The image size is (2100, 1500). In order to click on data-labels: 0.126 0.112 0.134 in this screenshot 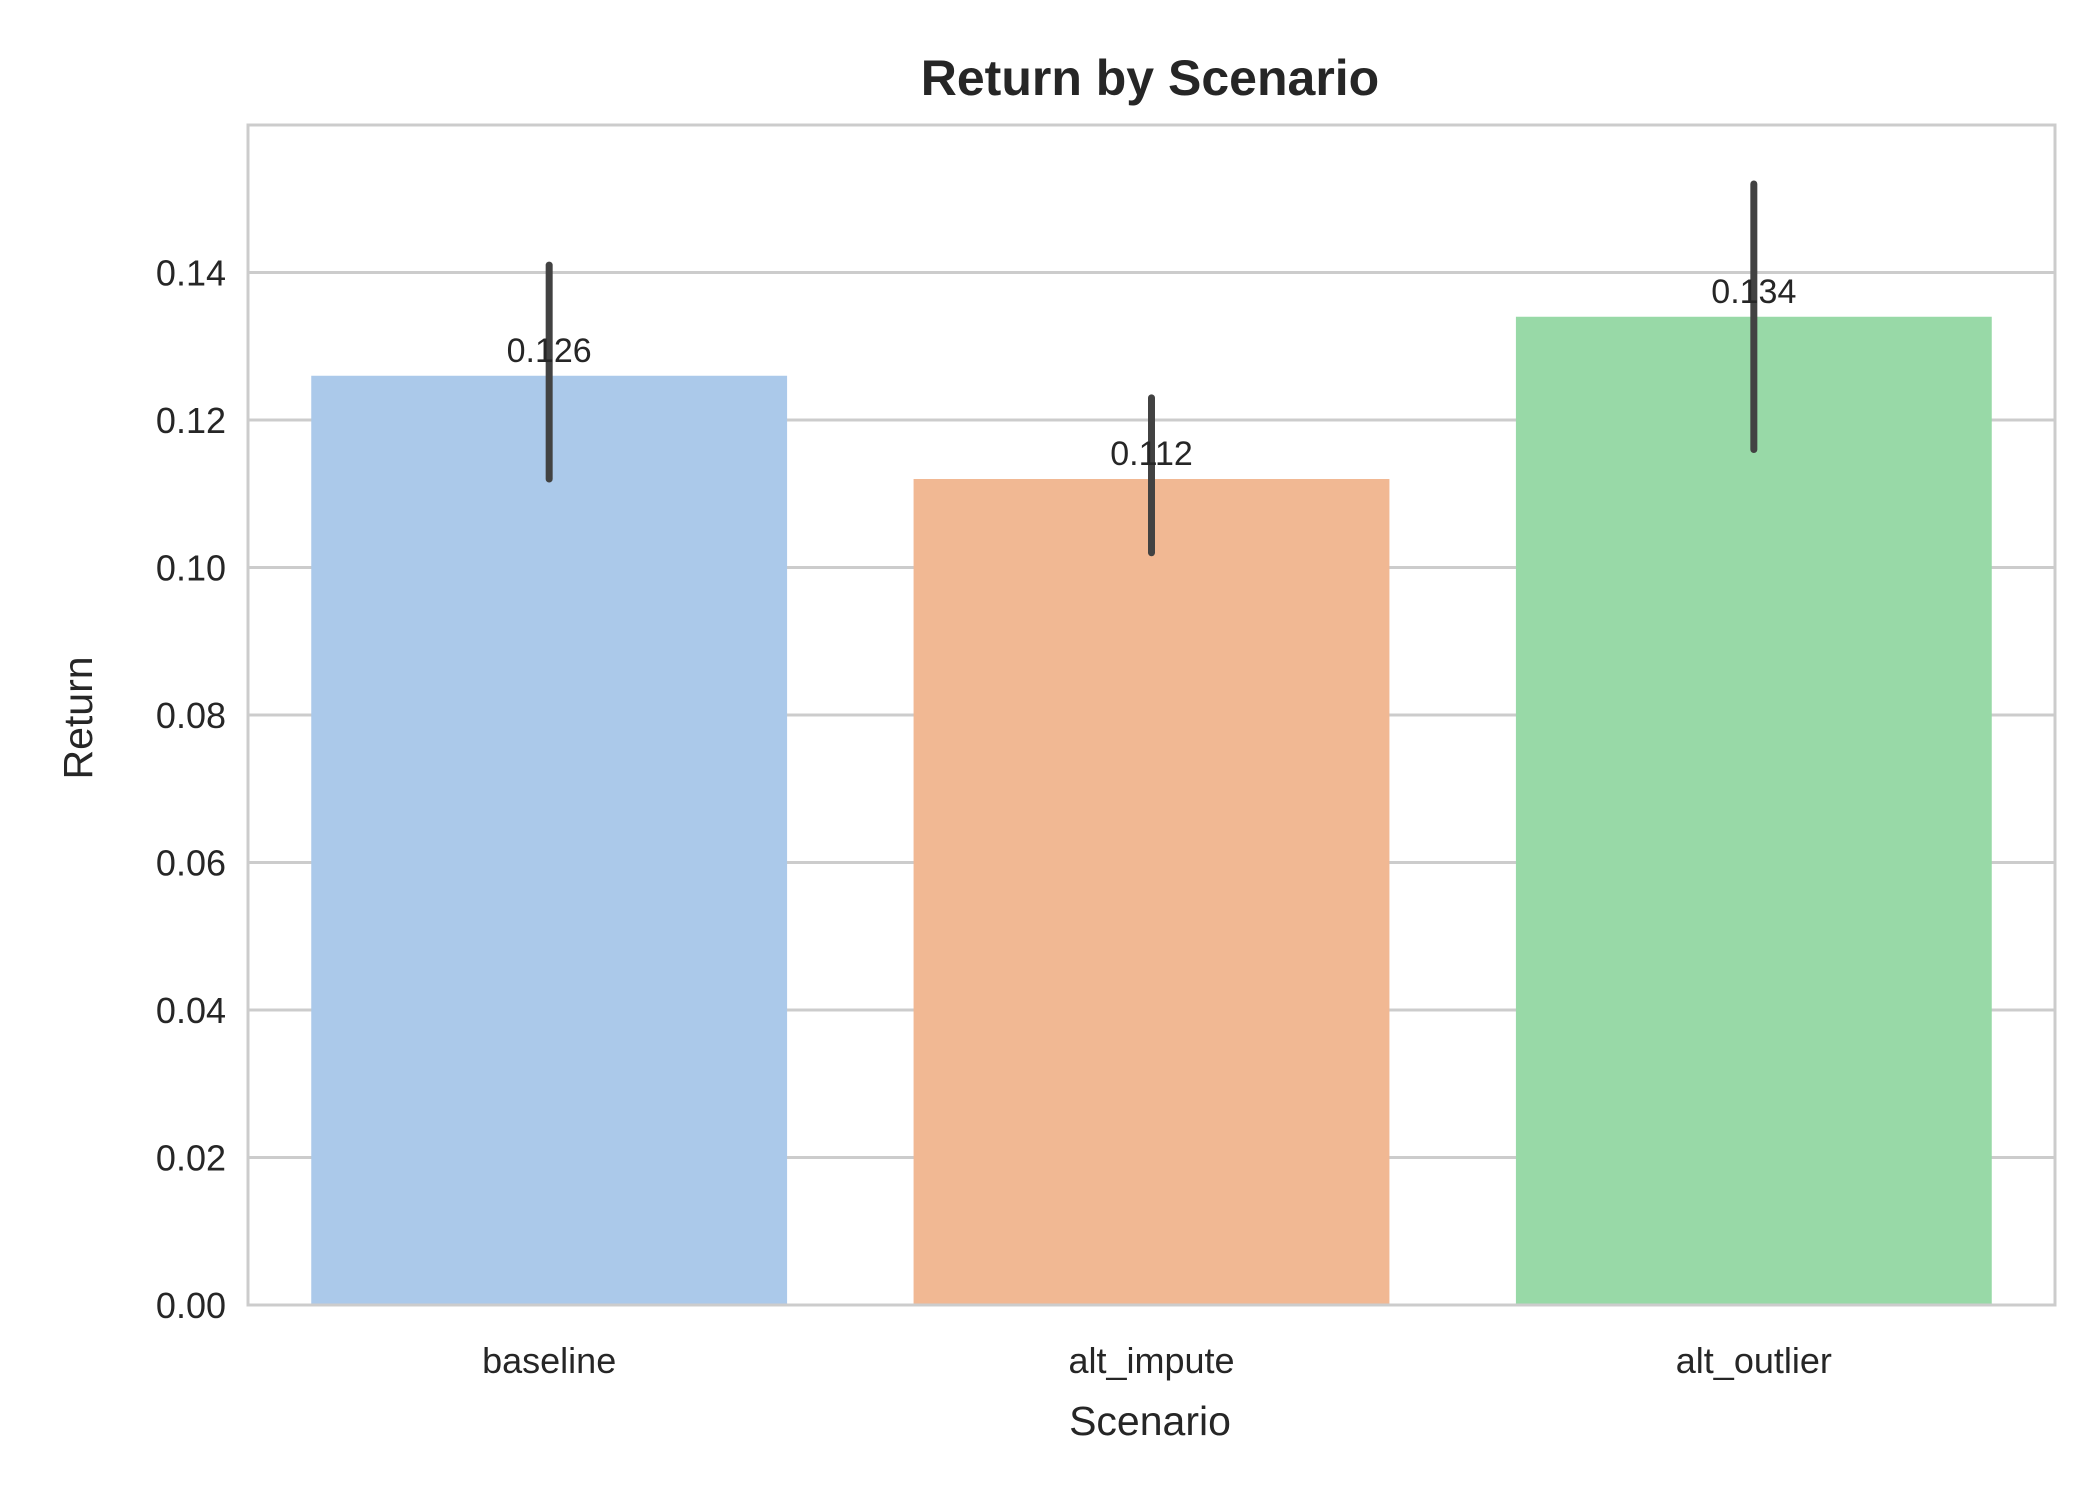, I will do `click(1152, 373)`.